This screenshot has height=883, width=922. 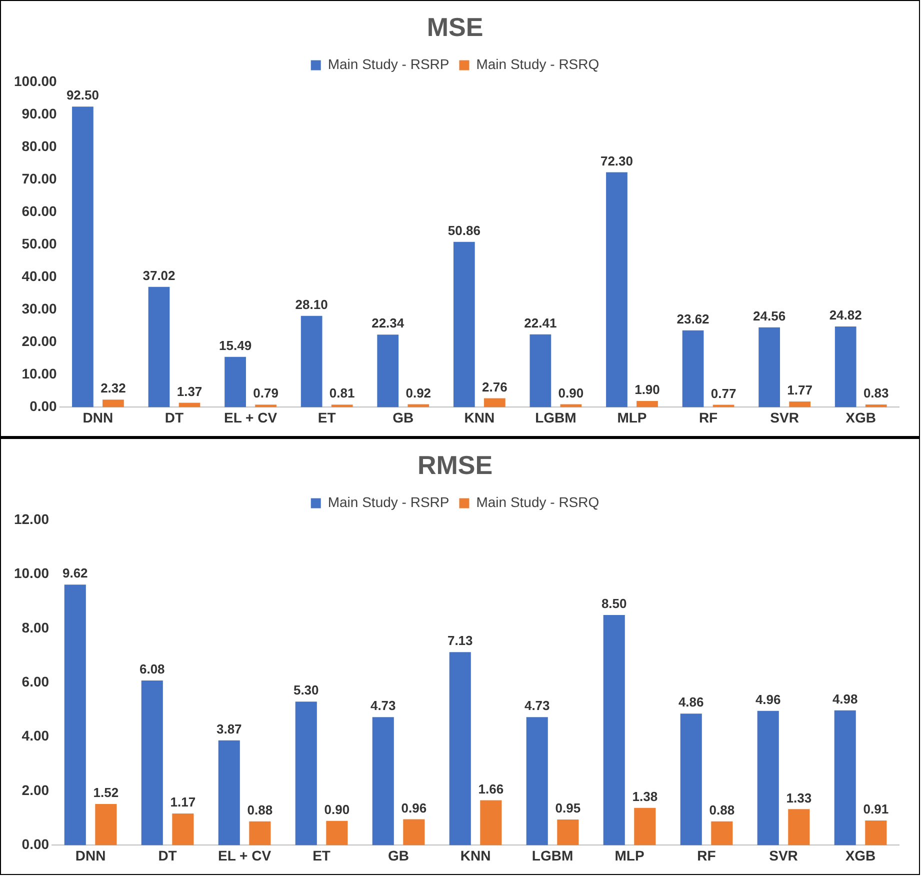 What do you see at coordinates (876, 809) in the screenshot?
I see `data-label: 0.91` at bounding box center [876, 809].